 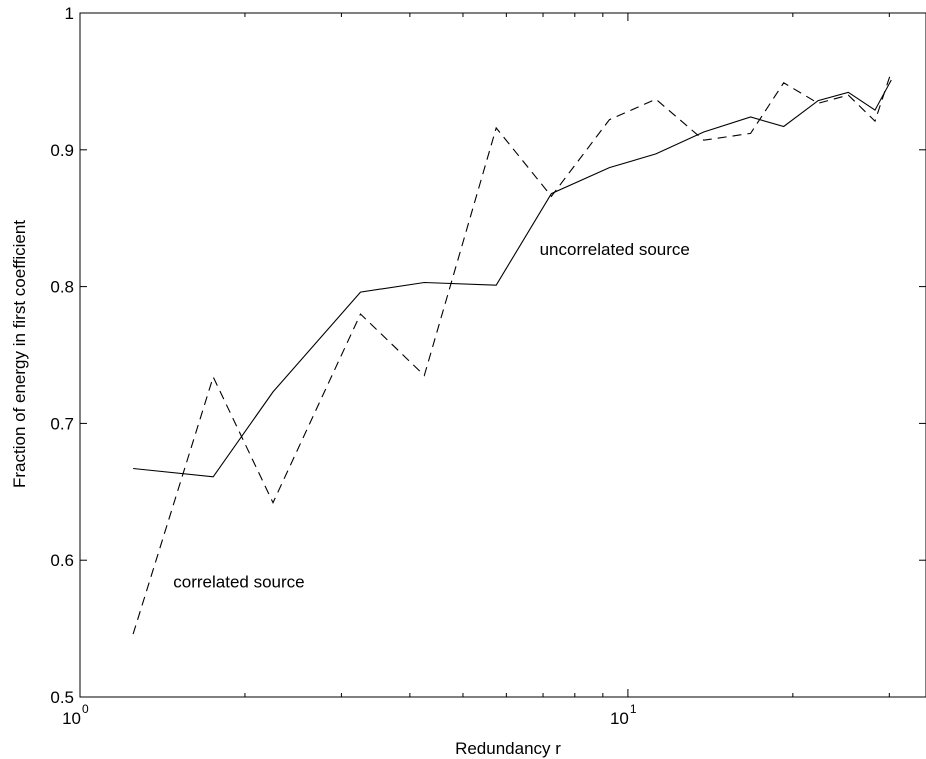 What do you see at coordinates (19, 354) in the screenshot?
I see `y-axis-label: Fraction of energy in first coefficient` at bounding box center [19, 354].